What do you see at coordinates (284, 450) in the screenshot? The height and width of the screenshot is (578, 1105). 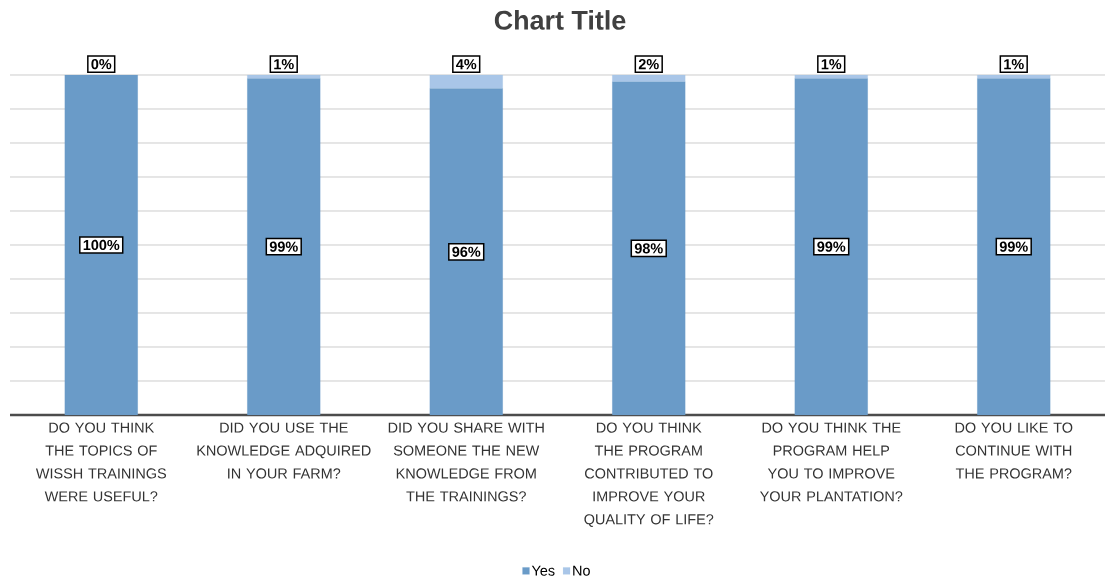 I see `x-tick-label: DID YOU USE THE KNOWLEDGE ADQUIRED IN YOUR FARM?` at bounding box center [284, 450].